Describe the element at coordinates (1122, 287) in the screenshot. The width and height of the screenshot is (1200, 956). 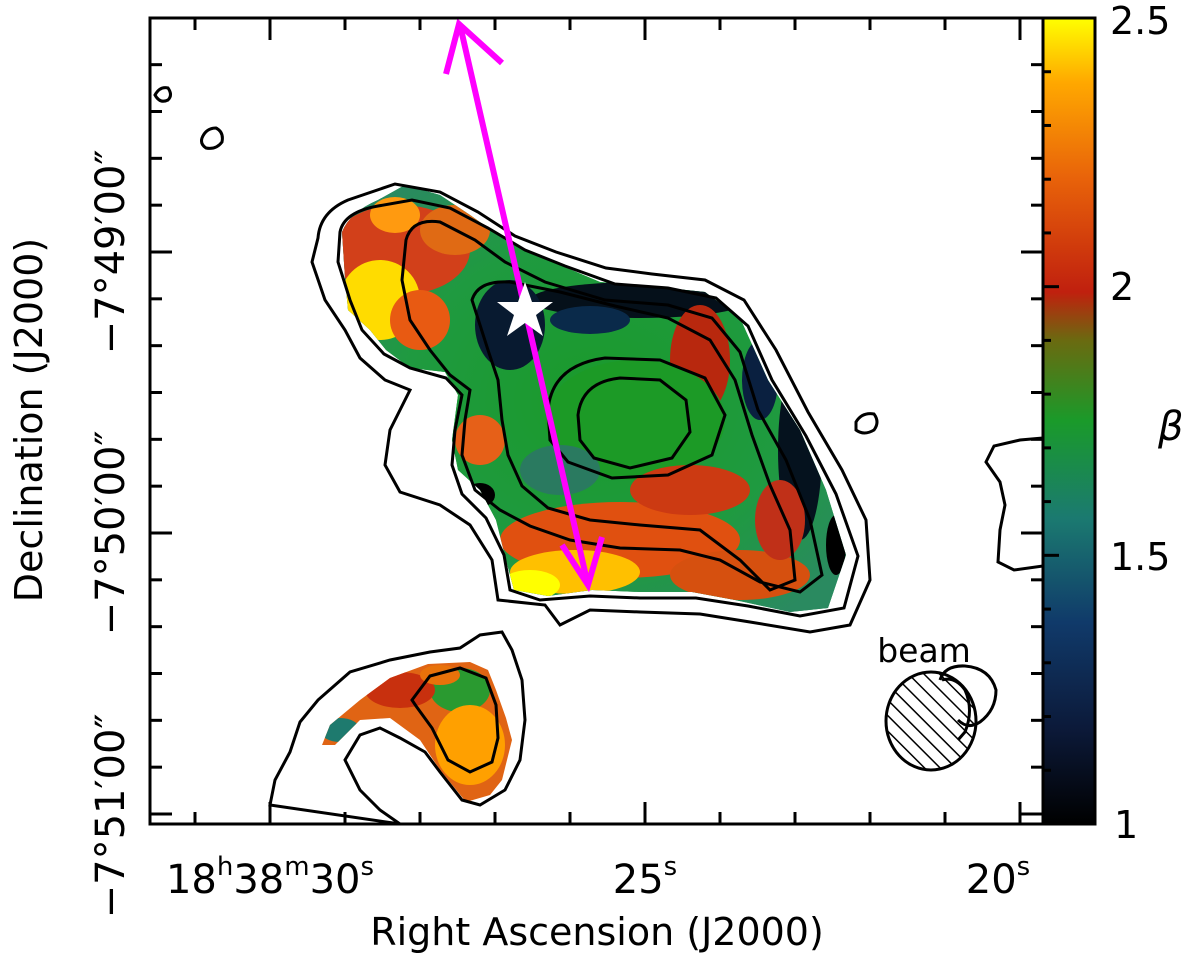
I see `colorbar-tick-label-2: 2` at that location.